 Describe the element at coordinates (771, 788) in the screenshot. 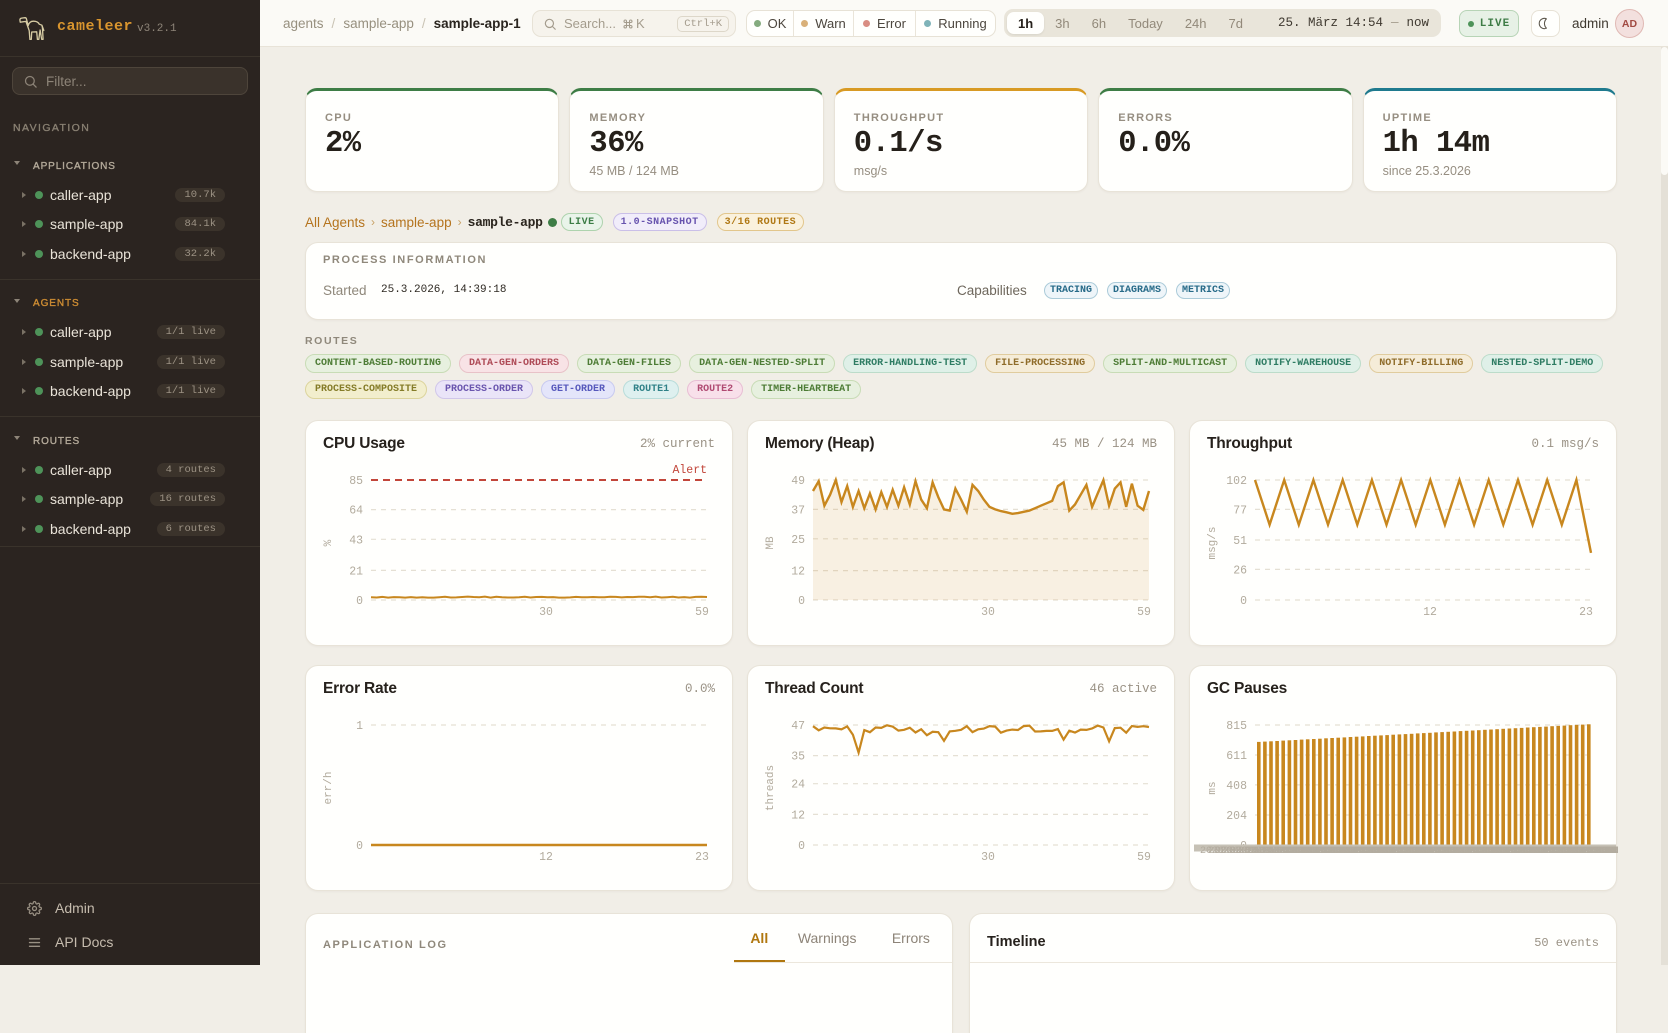

I see `svg-text: threads` at that location.